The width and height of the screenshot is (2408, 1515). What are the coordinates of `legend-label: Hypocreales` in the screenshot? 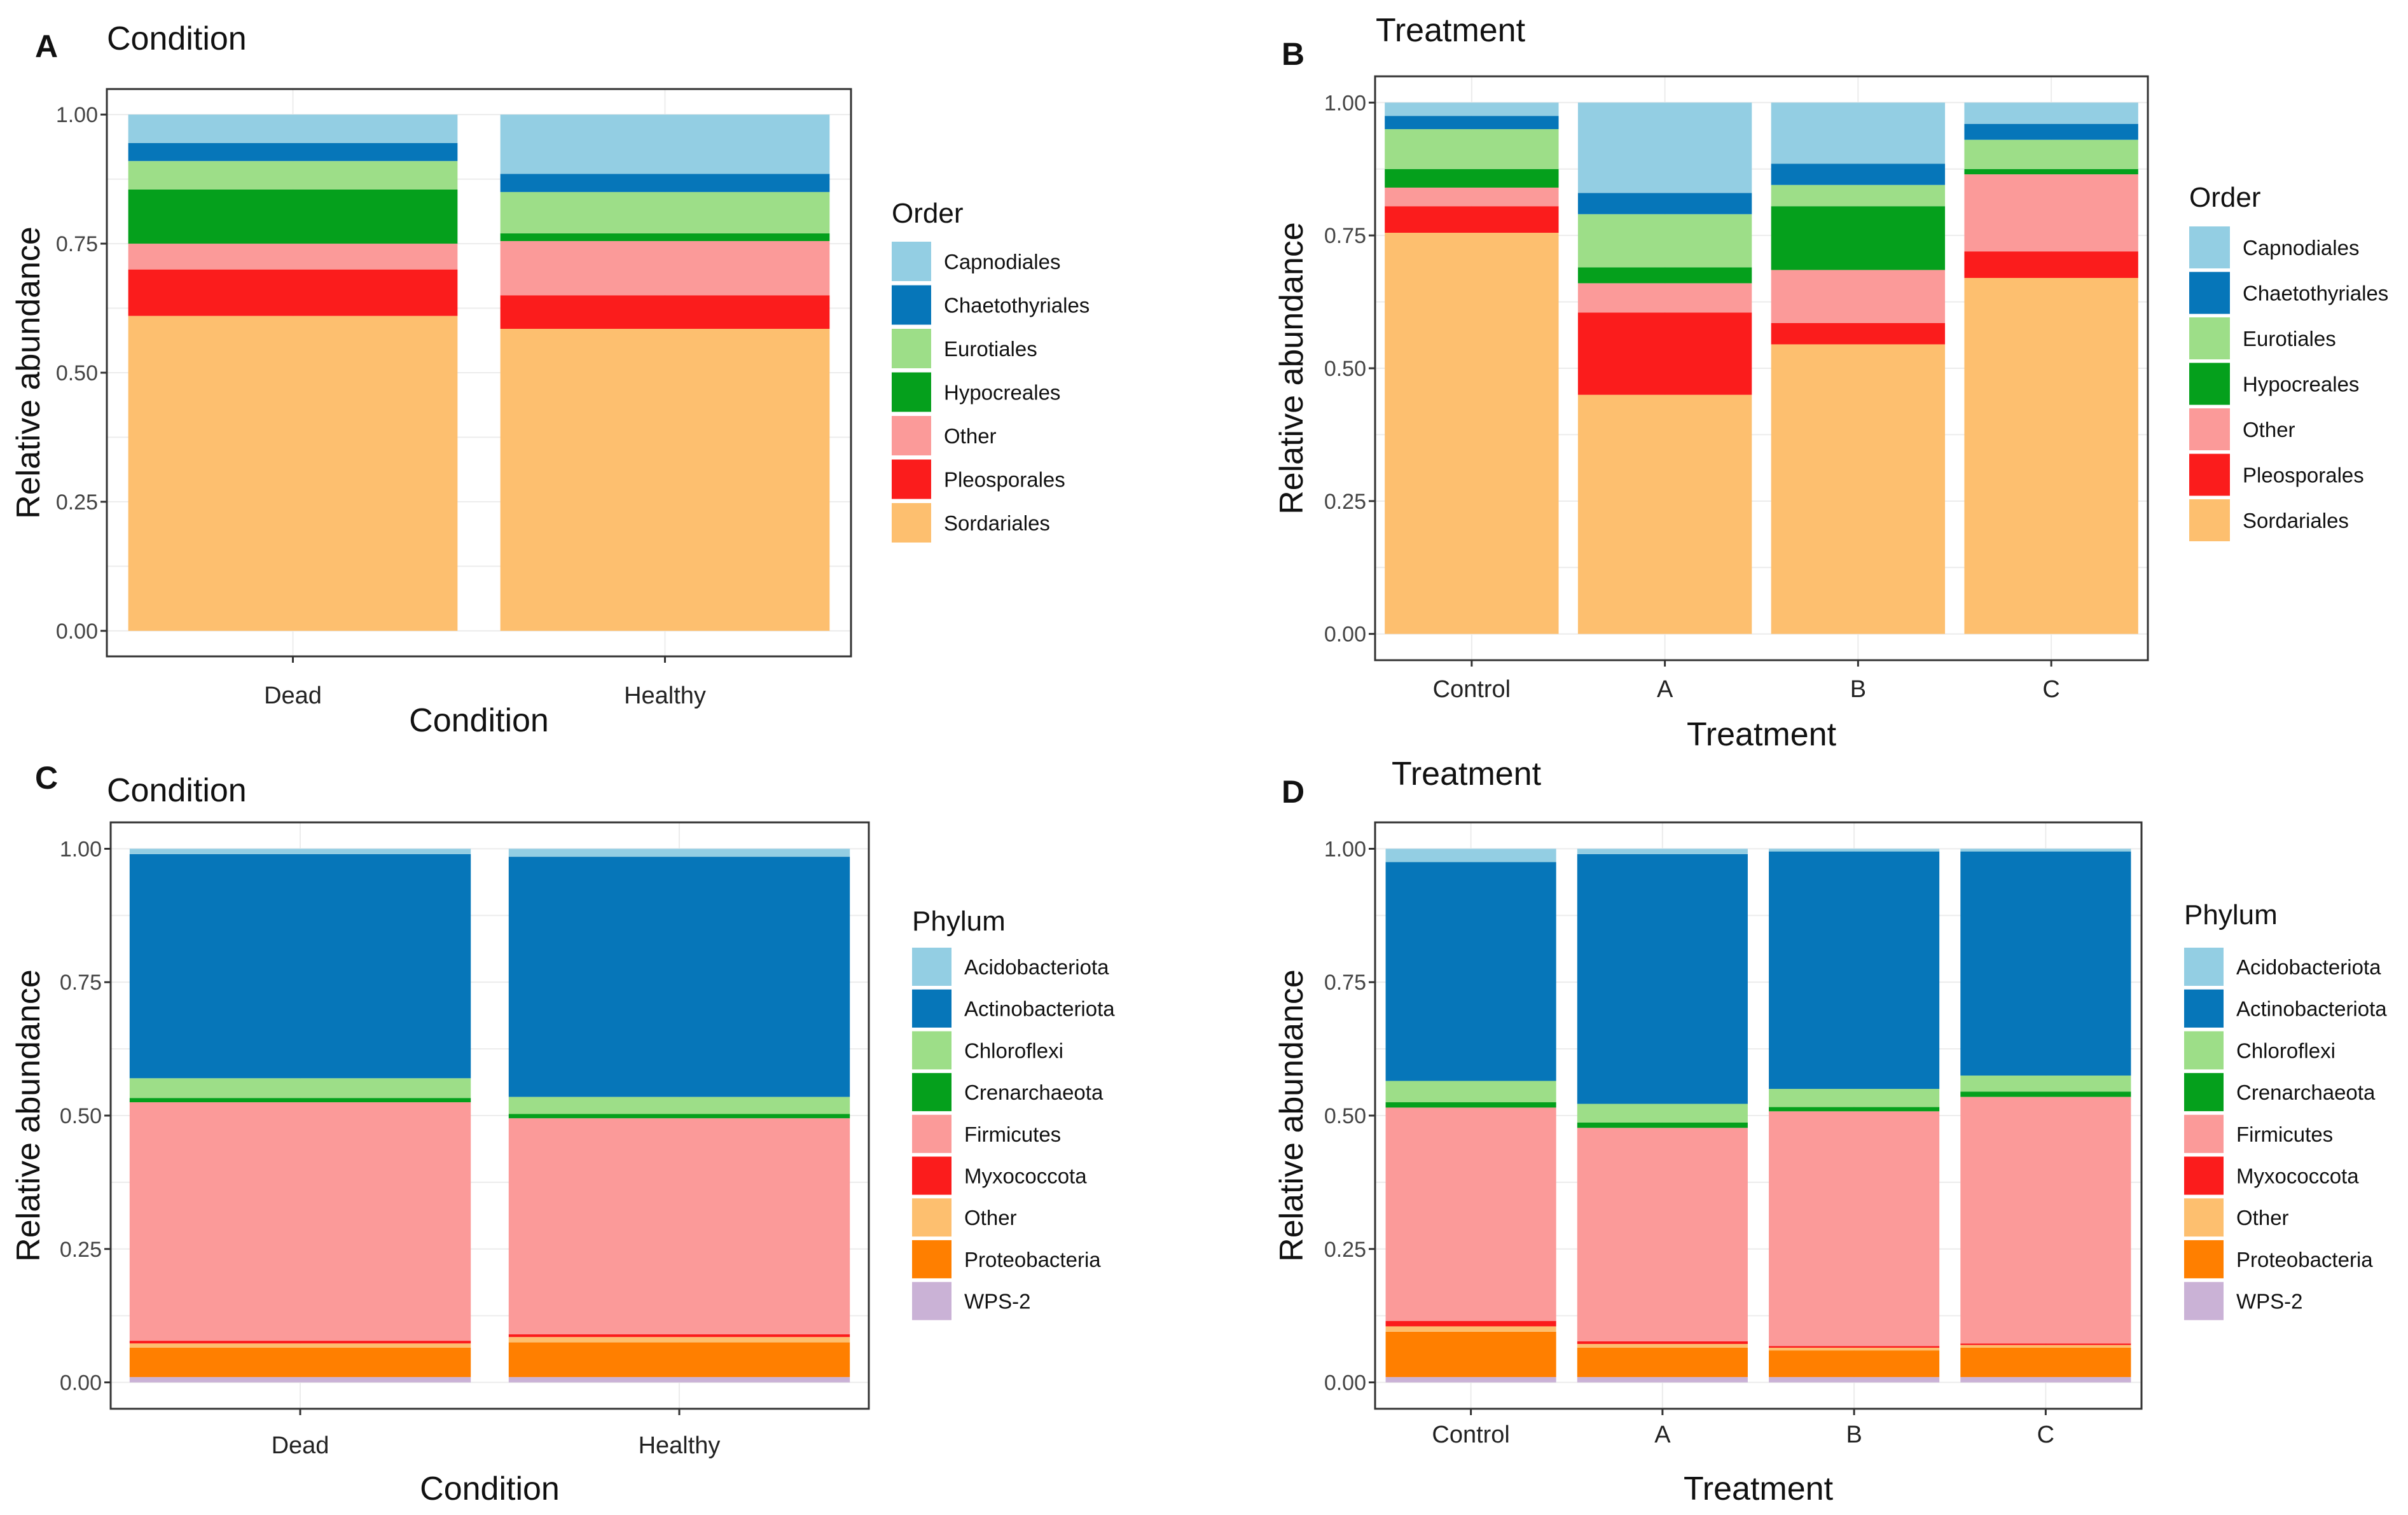 It's located at (1002, 393).